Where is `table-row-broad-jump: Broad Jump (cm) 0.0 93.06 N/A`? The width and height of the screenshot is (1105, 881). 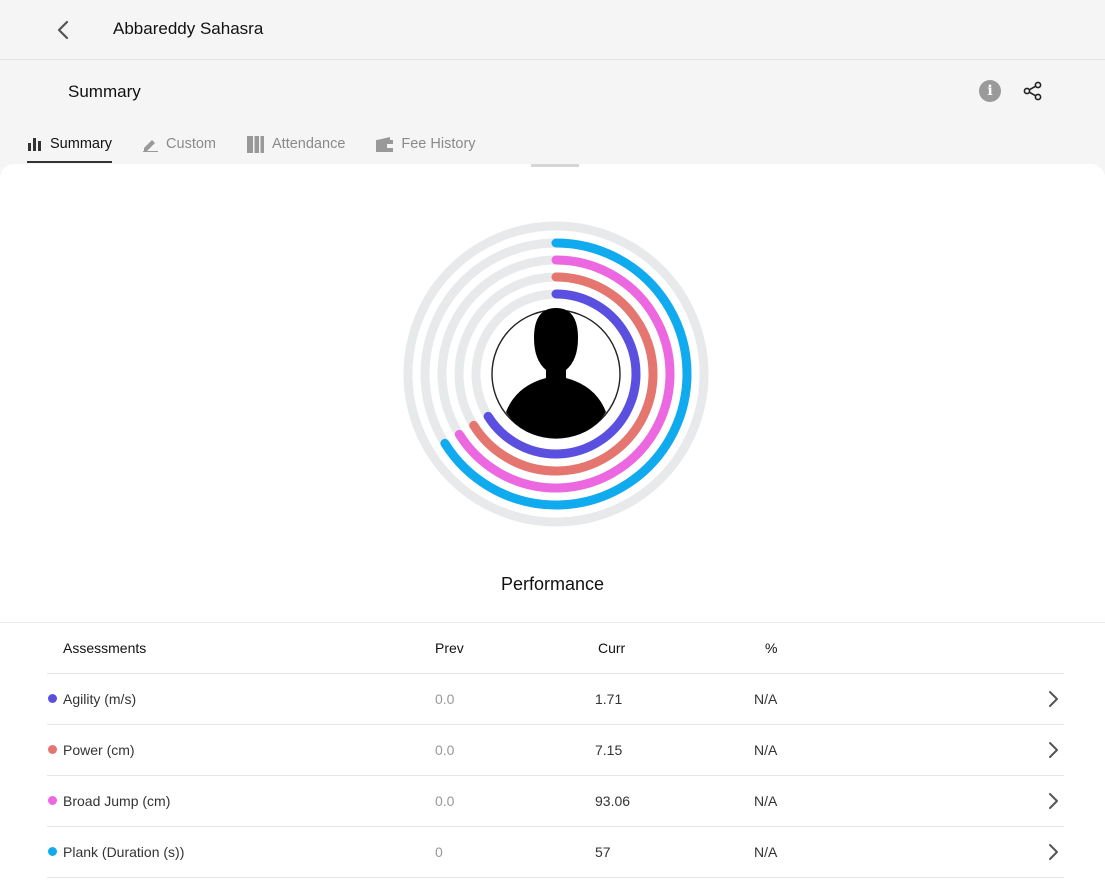 table-row-broad-jump: Broad Jump (cm) 0.0 93.06 N/A is located at coordinates (555, 801).